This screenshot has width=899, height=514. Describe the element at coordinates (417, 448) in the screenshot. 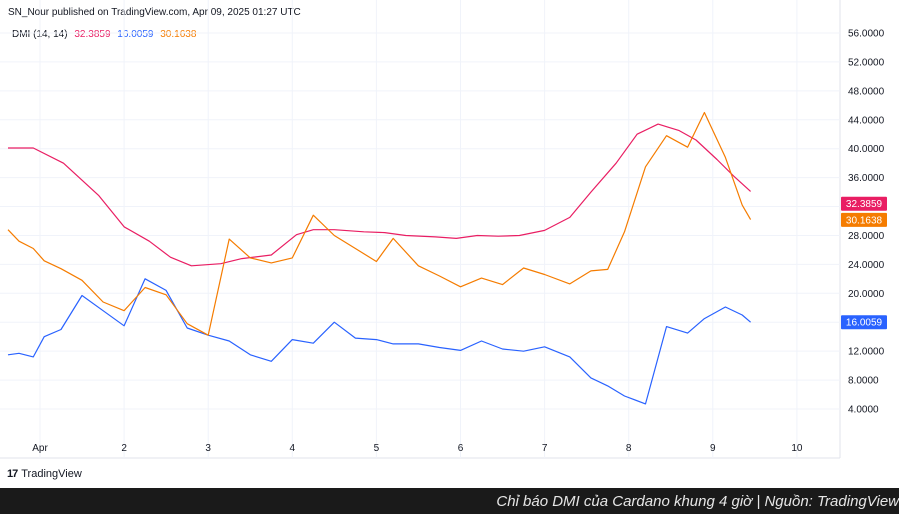

I see `time-axis: Apr 2 3 4 5 6 7 8 9 10` at that location.